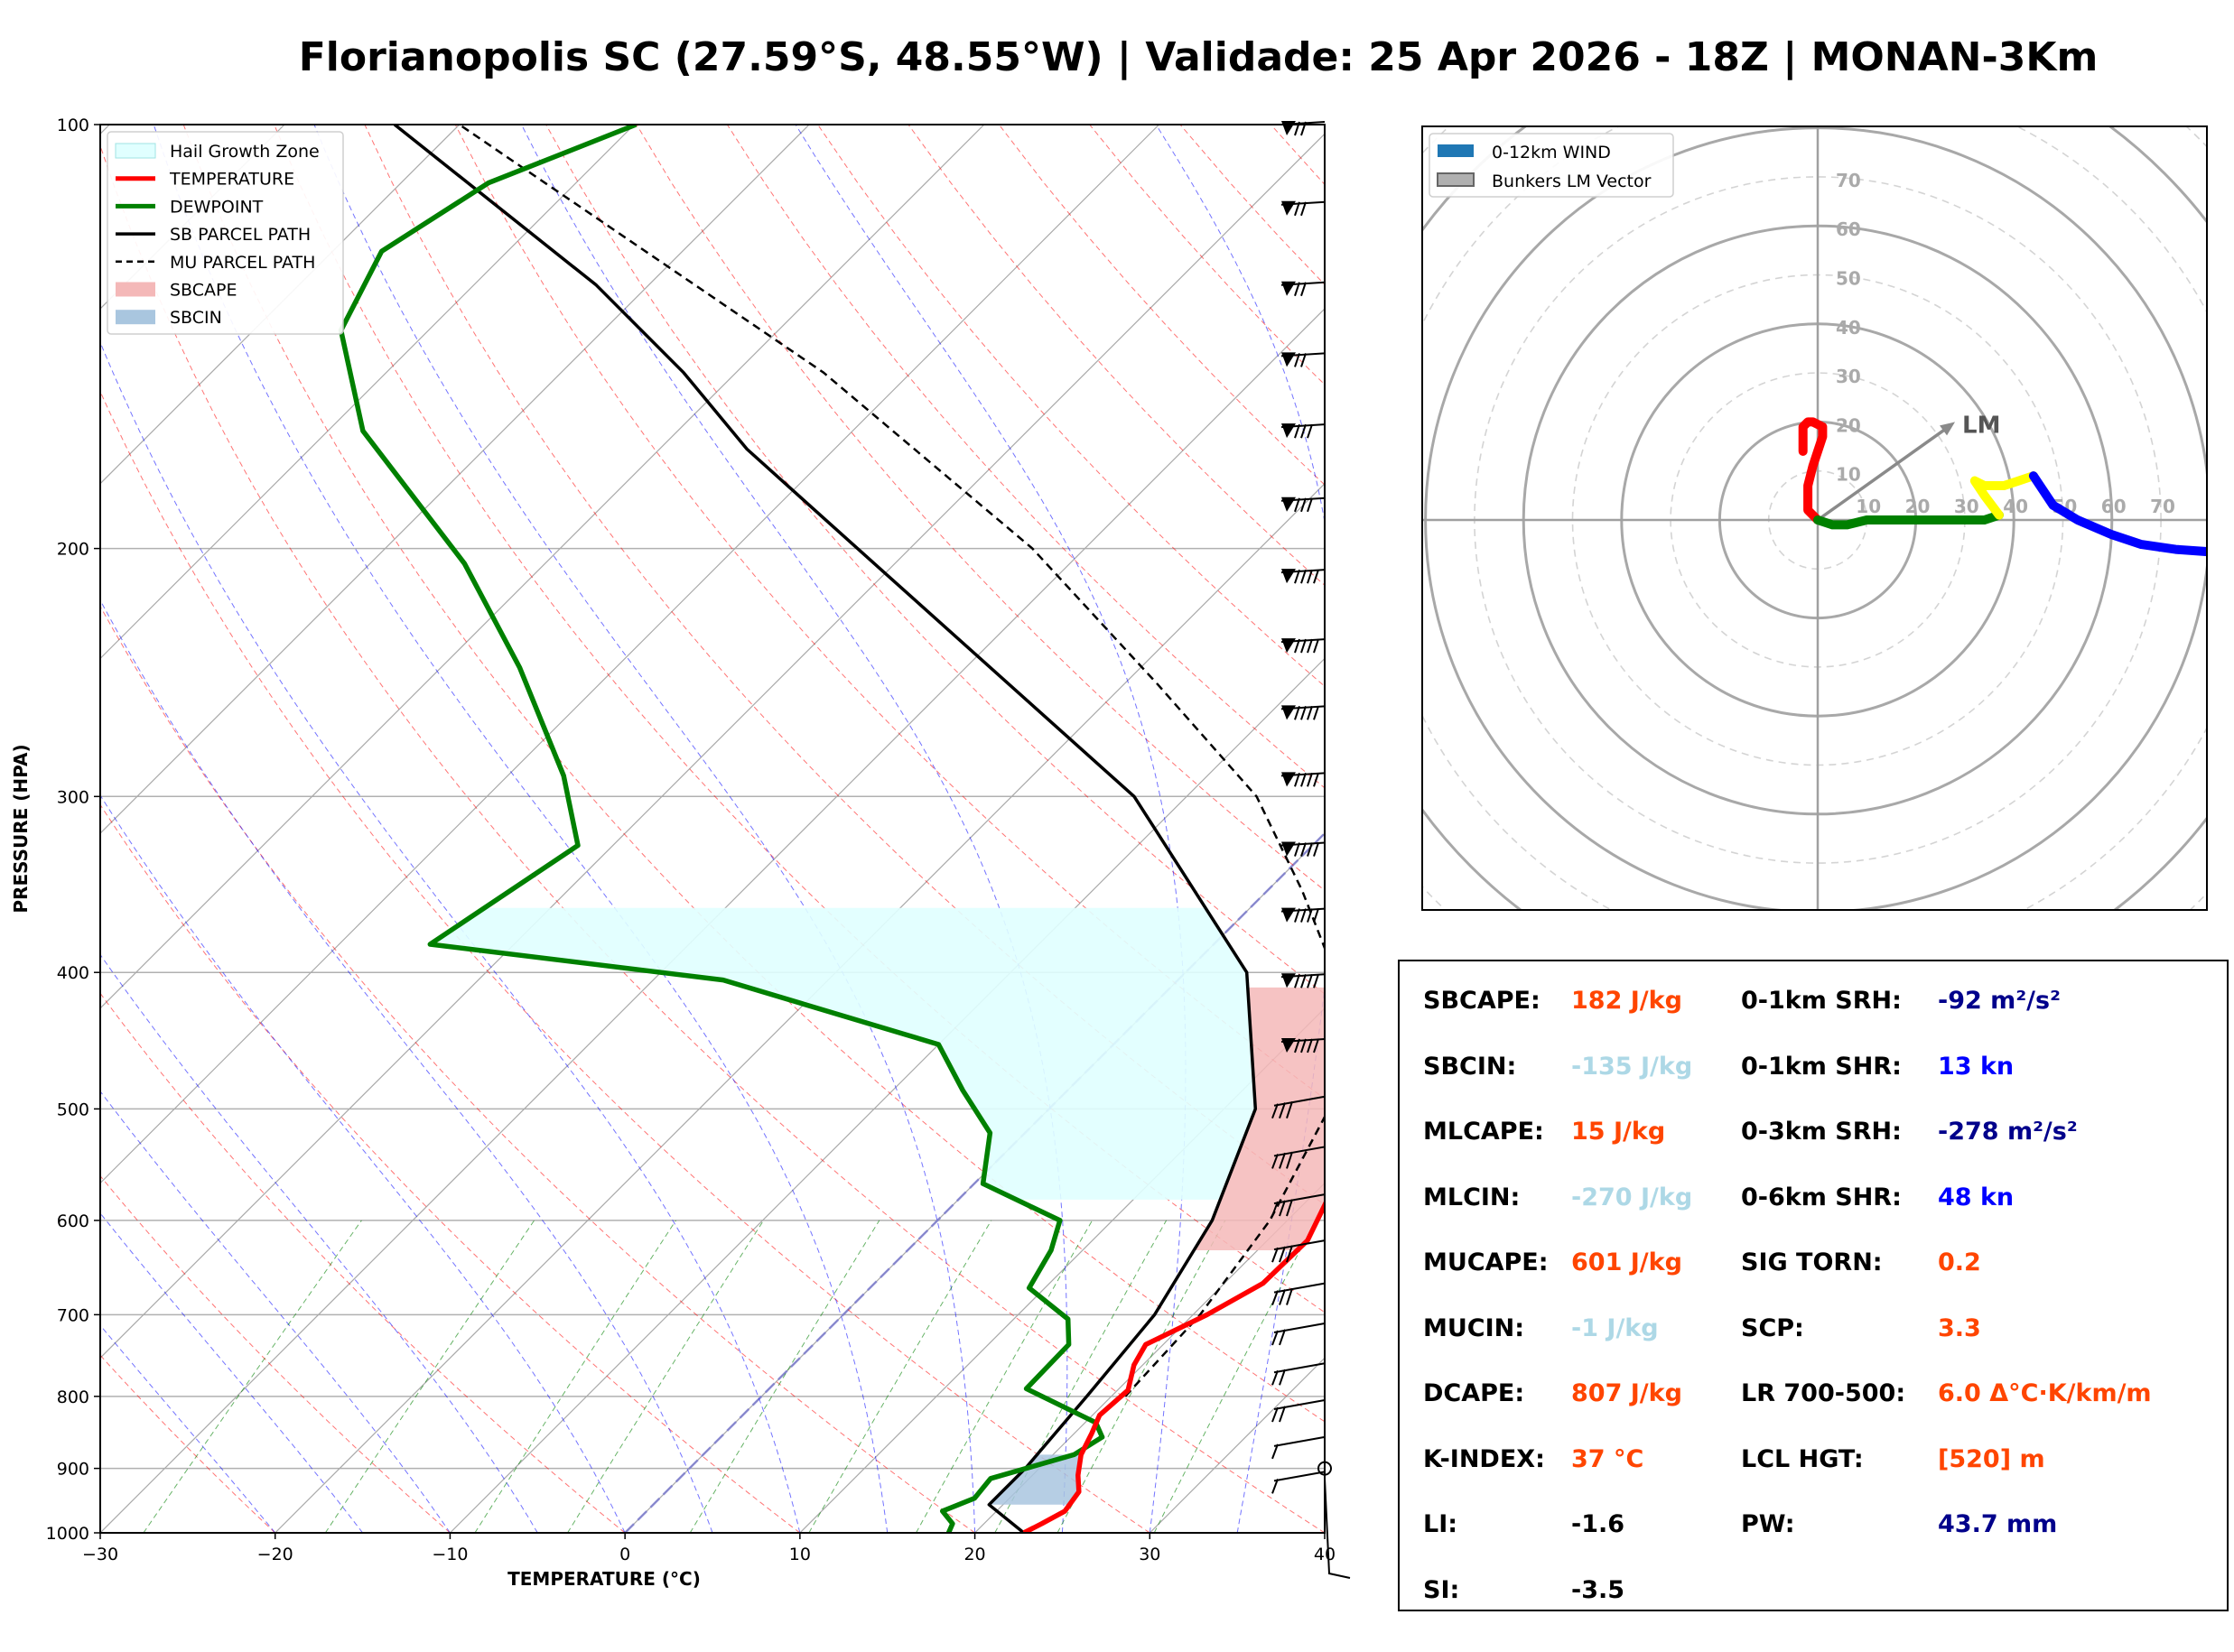 The width and height of the screenshot is (2234, 1652). Describe the element at coordinates (1484, 1458) in the screenshot. I see `stat-label: K-INDEX:` at that location.